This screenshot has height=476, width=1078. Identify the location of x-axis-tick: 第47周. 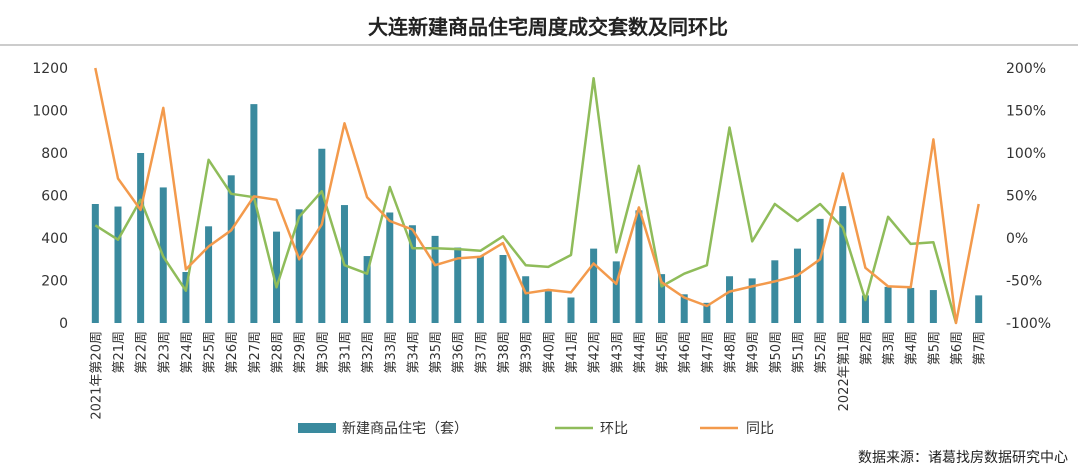
(708, 352).